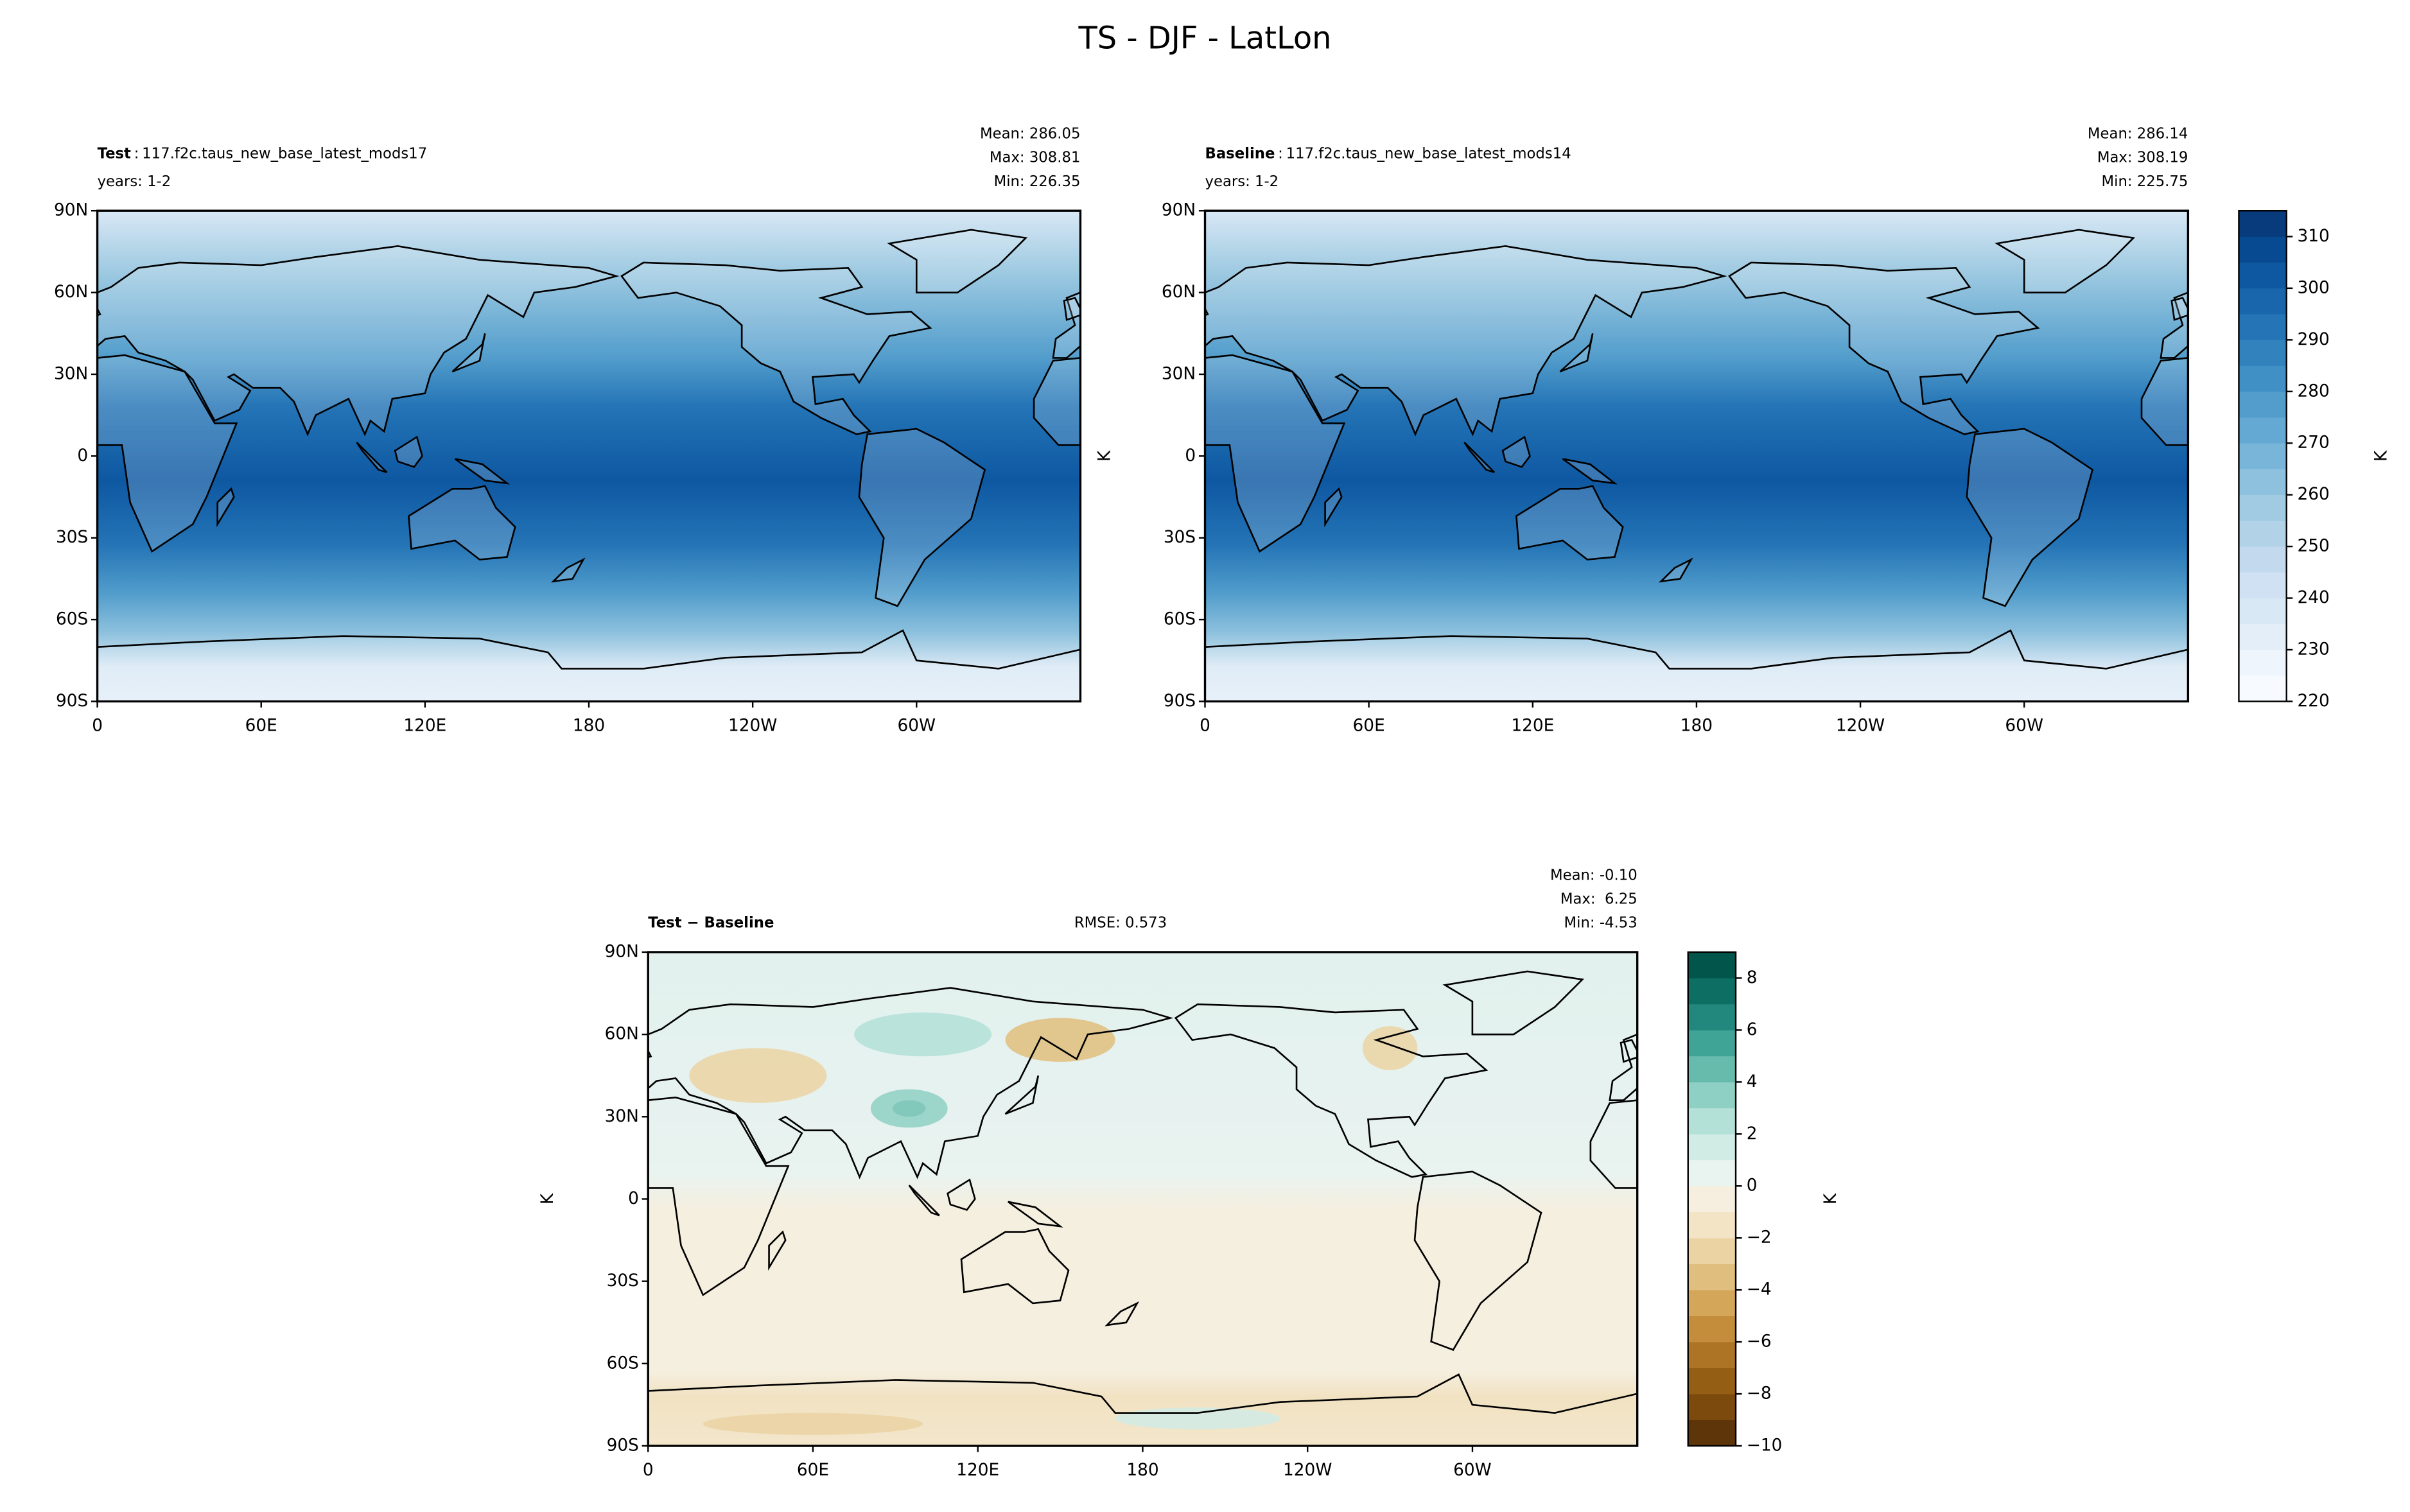  Describe the element at coordinates (589, 456) in the screenshot. I see `map-area` at that location.